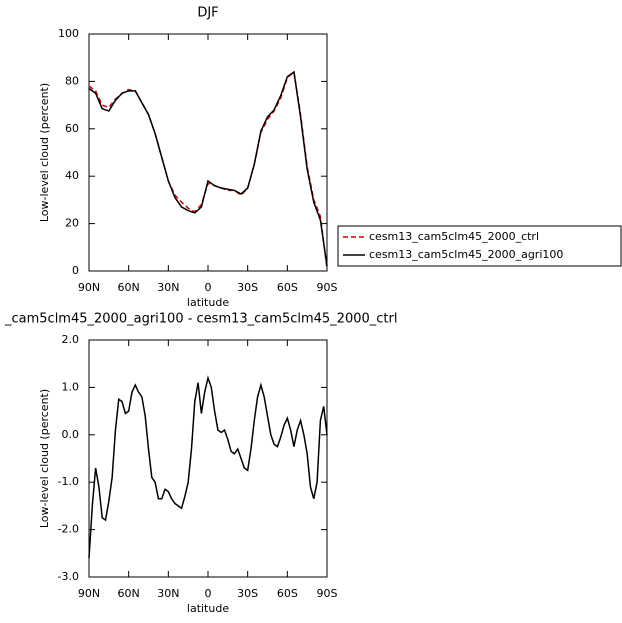  I want to click on y-tick-label: 2.0, so click(71, 339).